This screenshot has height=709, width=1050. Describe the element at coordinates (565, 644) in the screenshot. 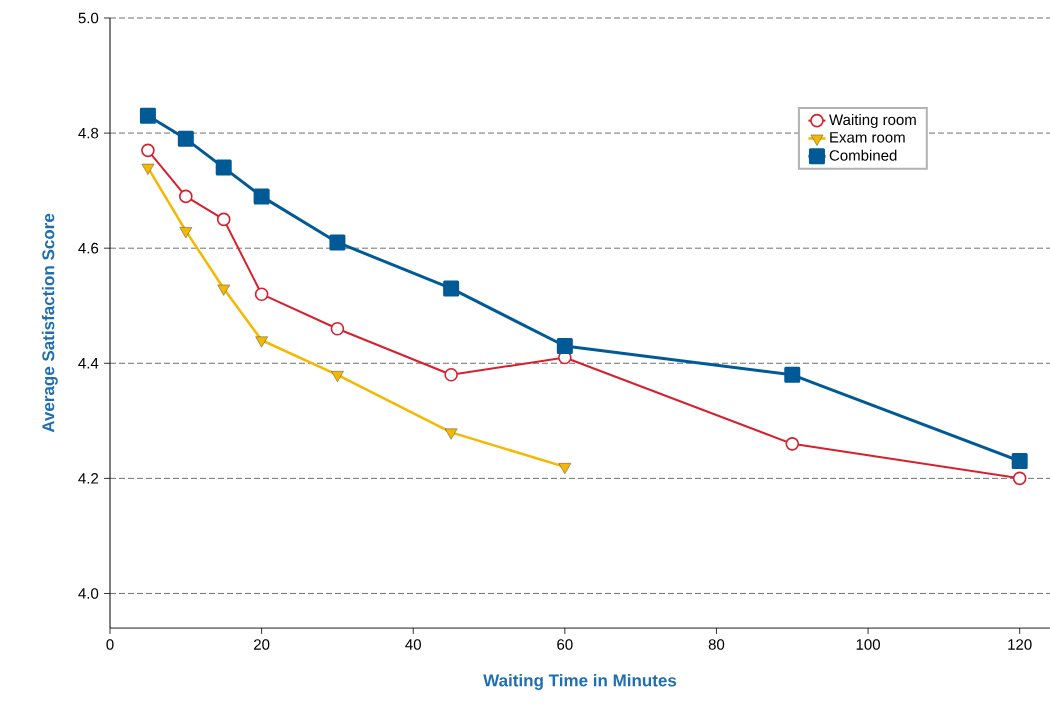

I see `x-tick-label: 60` at that location.